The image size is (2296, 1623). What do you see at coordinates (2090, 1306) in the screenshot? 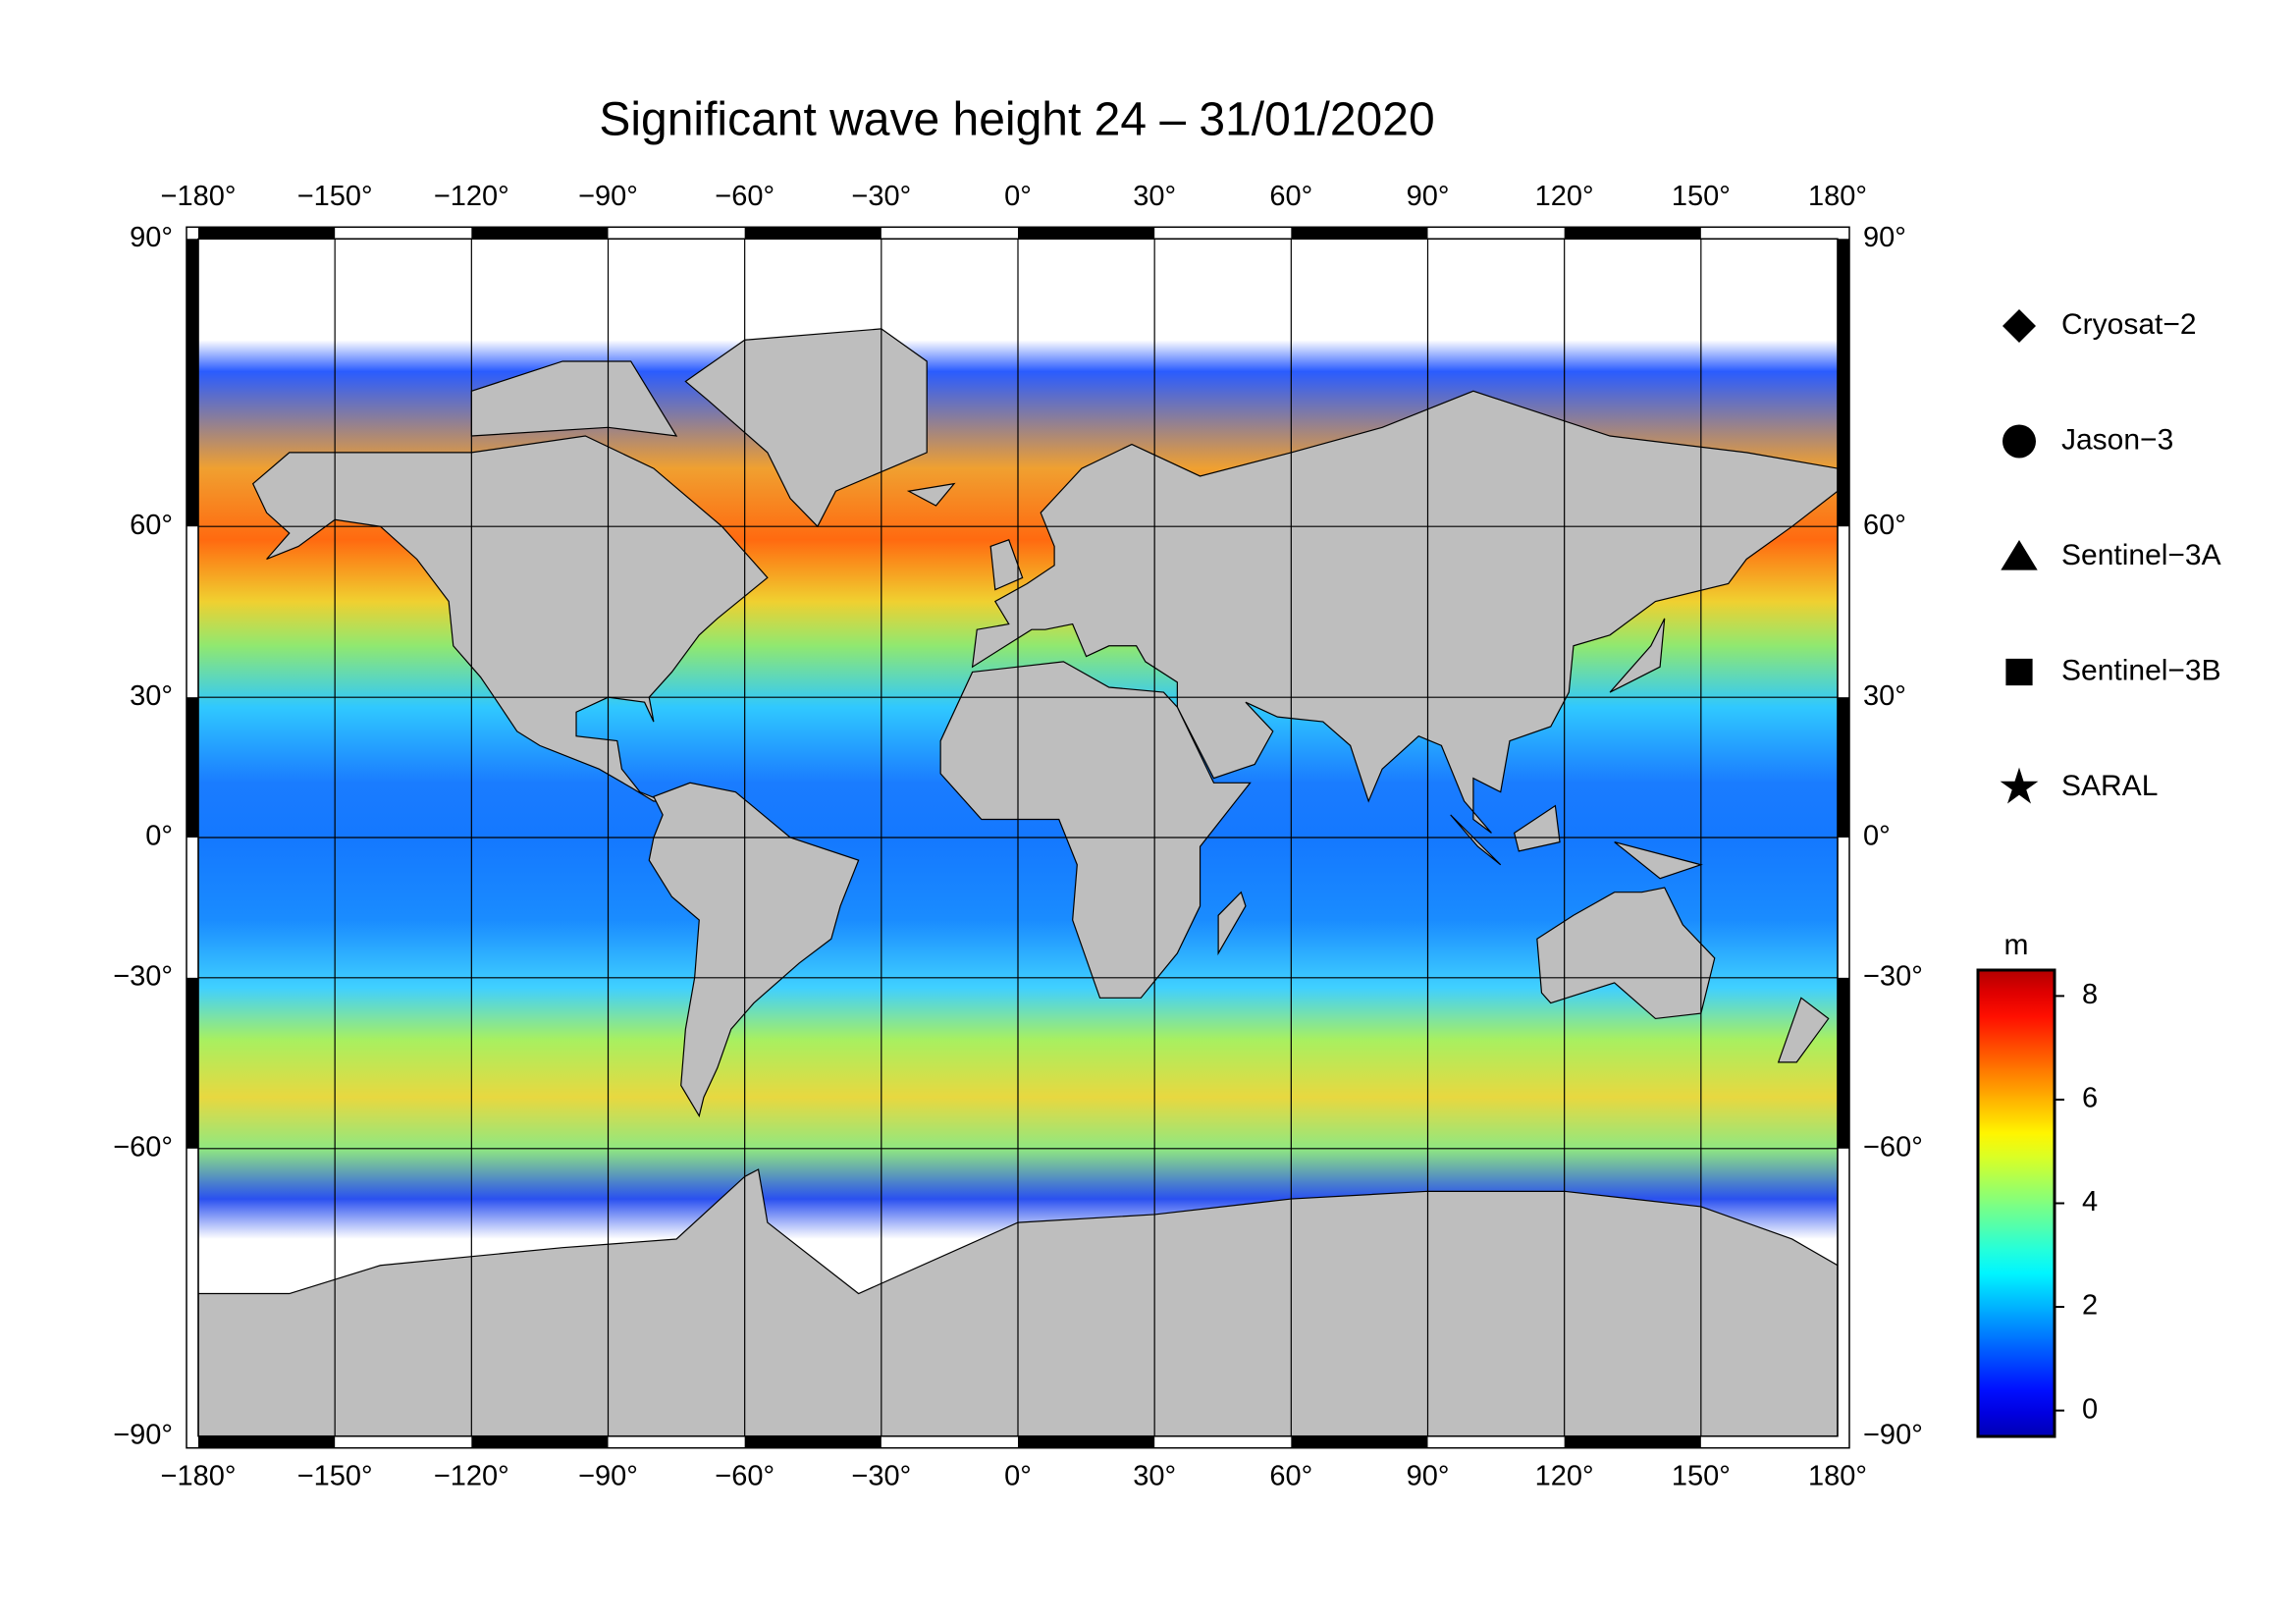
I see `colorbar-tick-label: 2` at bounding box center [2090, 1306].